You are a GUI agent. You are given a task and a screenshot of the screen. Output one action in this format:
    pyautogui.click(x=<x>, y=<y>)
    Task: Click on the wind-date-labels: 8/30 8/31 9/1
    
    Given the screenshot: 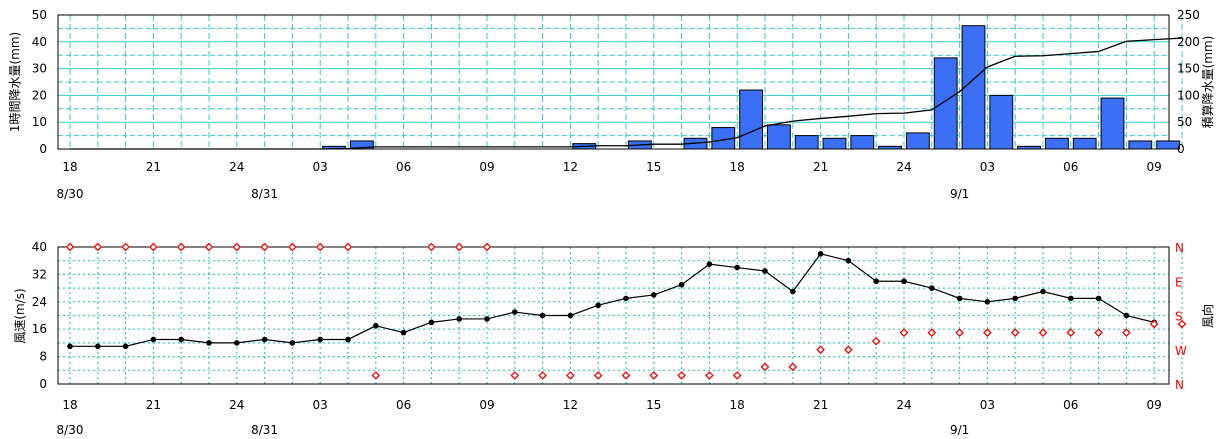 What is the action you would take?
    pyautogui.click(x=513, y=430)
    